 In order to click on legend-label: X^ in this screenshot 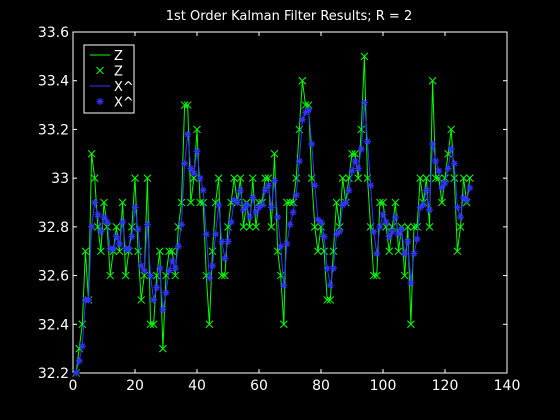, I will do `click(124, 87)`.